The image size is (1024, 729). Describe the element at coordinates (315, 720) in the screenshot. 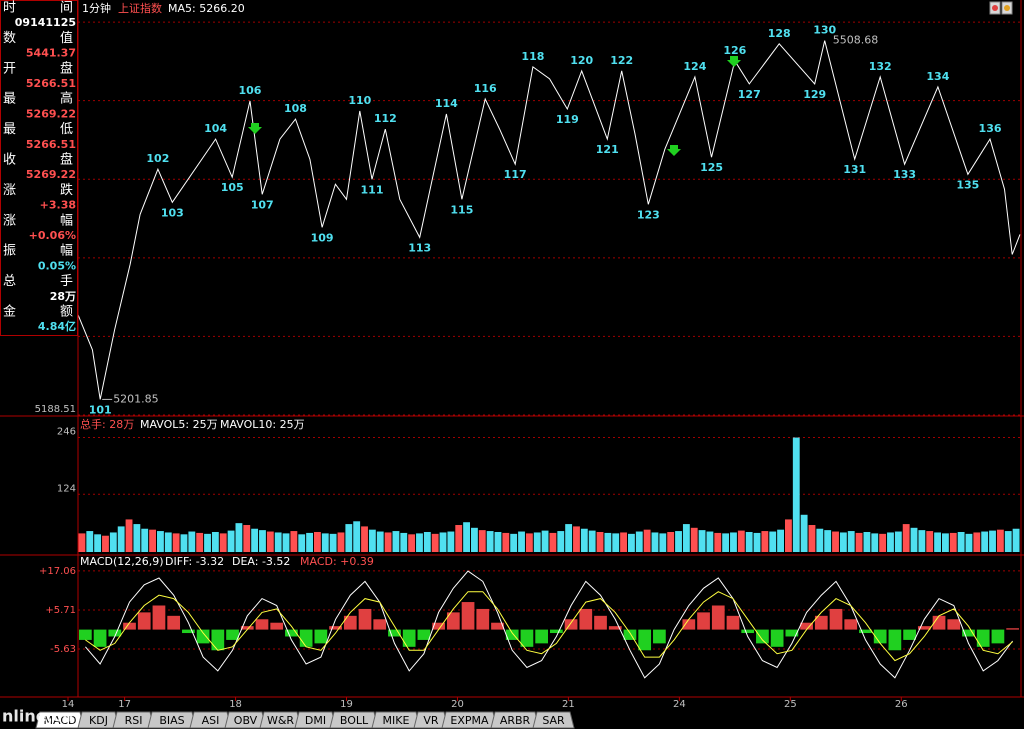

I see `tab-label: DMI` at that location.